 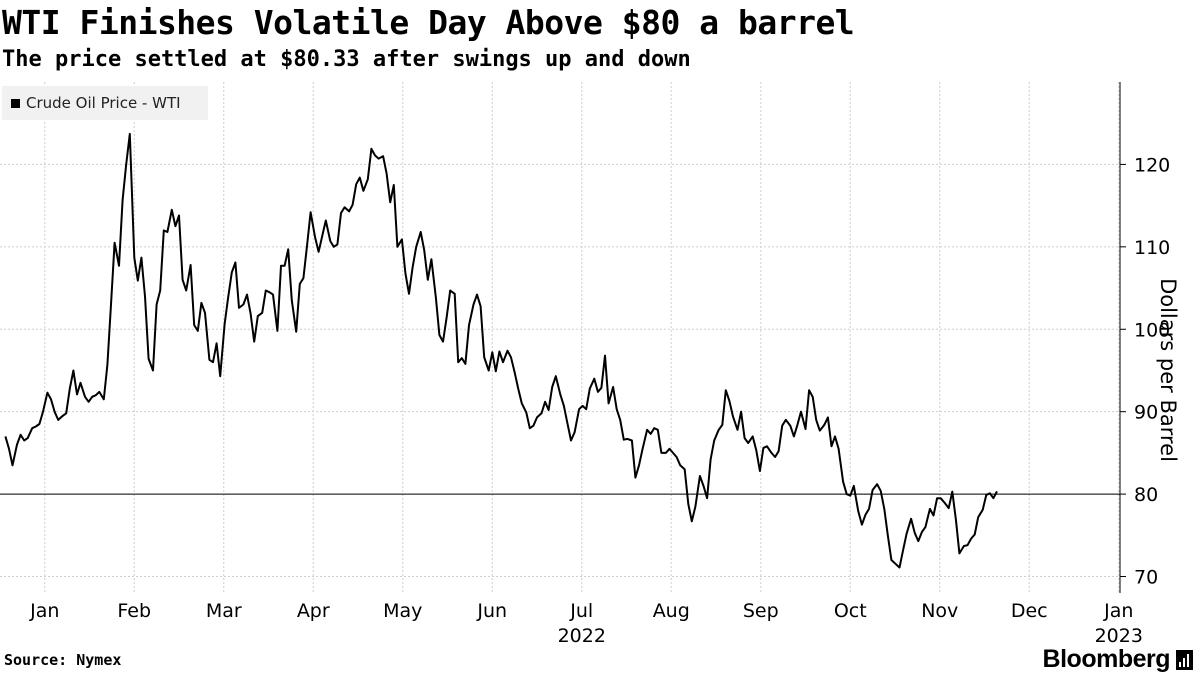 What do you see at coordinates (1119, 636) in the screenshot?
I see `x-year-label: 2023` at bounding box center [1119, 636].